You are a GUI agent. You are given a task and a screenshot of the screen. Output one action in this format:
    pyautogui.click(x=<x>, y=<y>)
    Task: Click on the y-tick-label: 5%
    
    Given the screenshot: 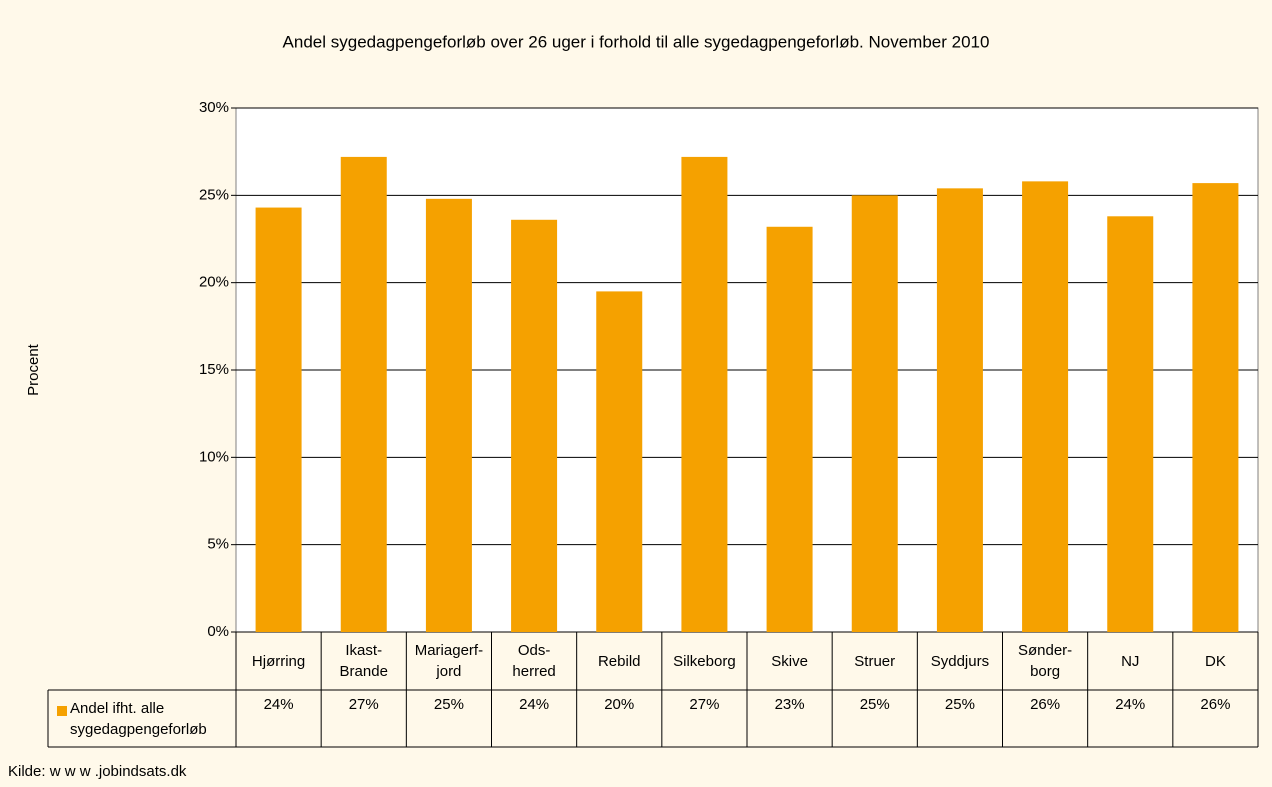 What is the action you would take?
    pyautogui.click(x=218, y=544)
    